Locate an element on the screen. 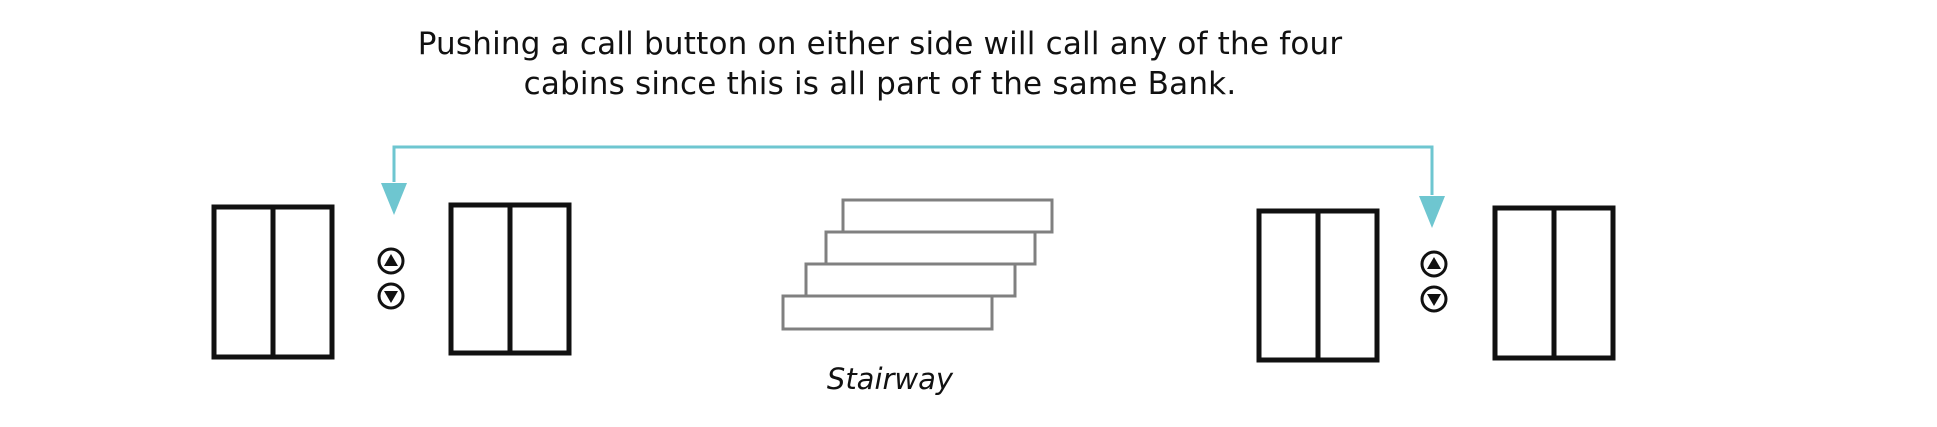 The image size is (1937, 427). connector-line is located at coordinates (913, 170).